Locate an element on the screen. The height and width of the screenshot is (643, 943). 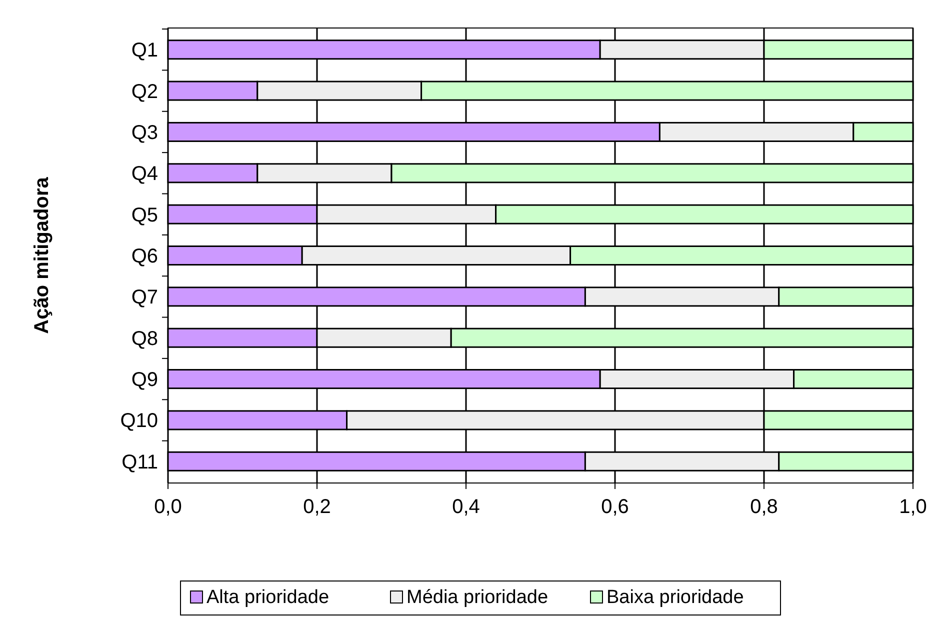
legend-label: Alta prioridade is located at coordinates (268, 597).